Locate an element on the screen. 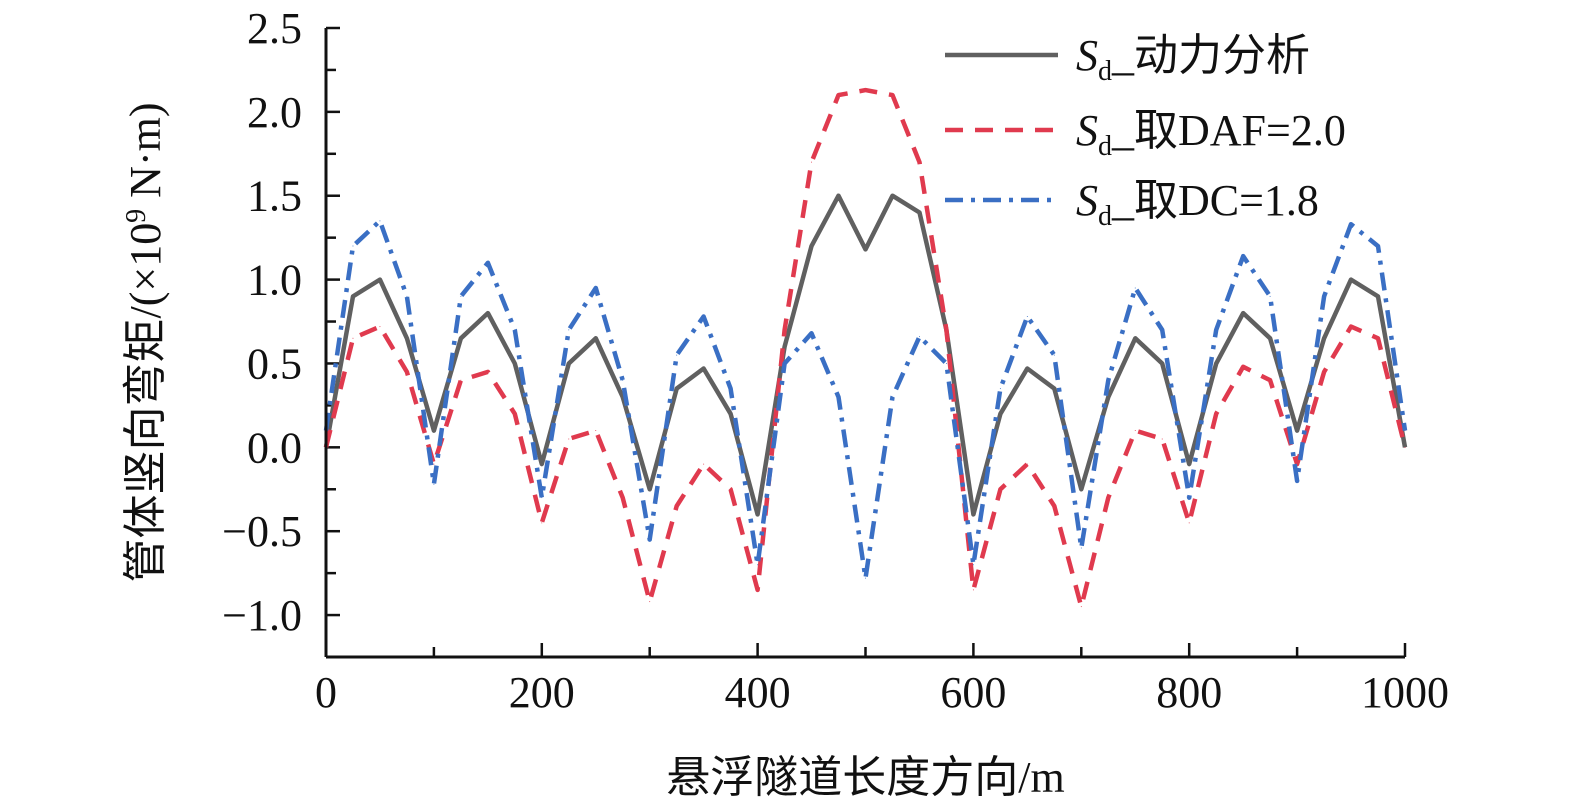  y-tick-label: −0.5 is located at coordinates (262, 531).